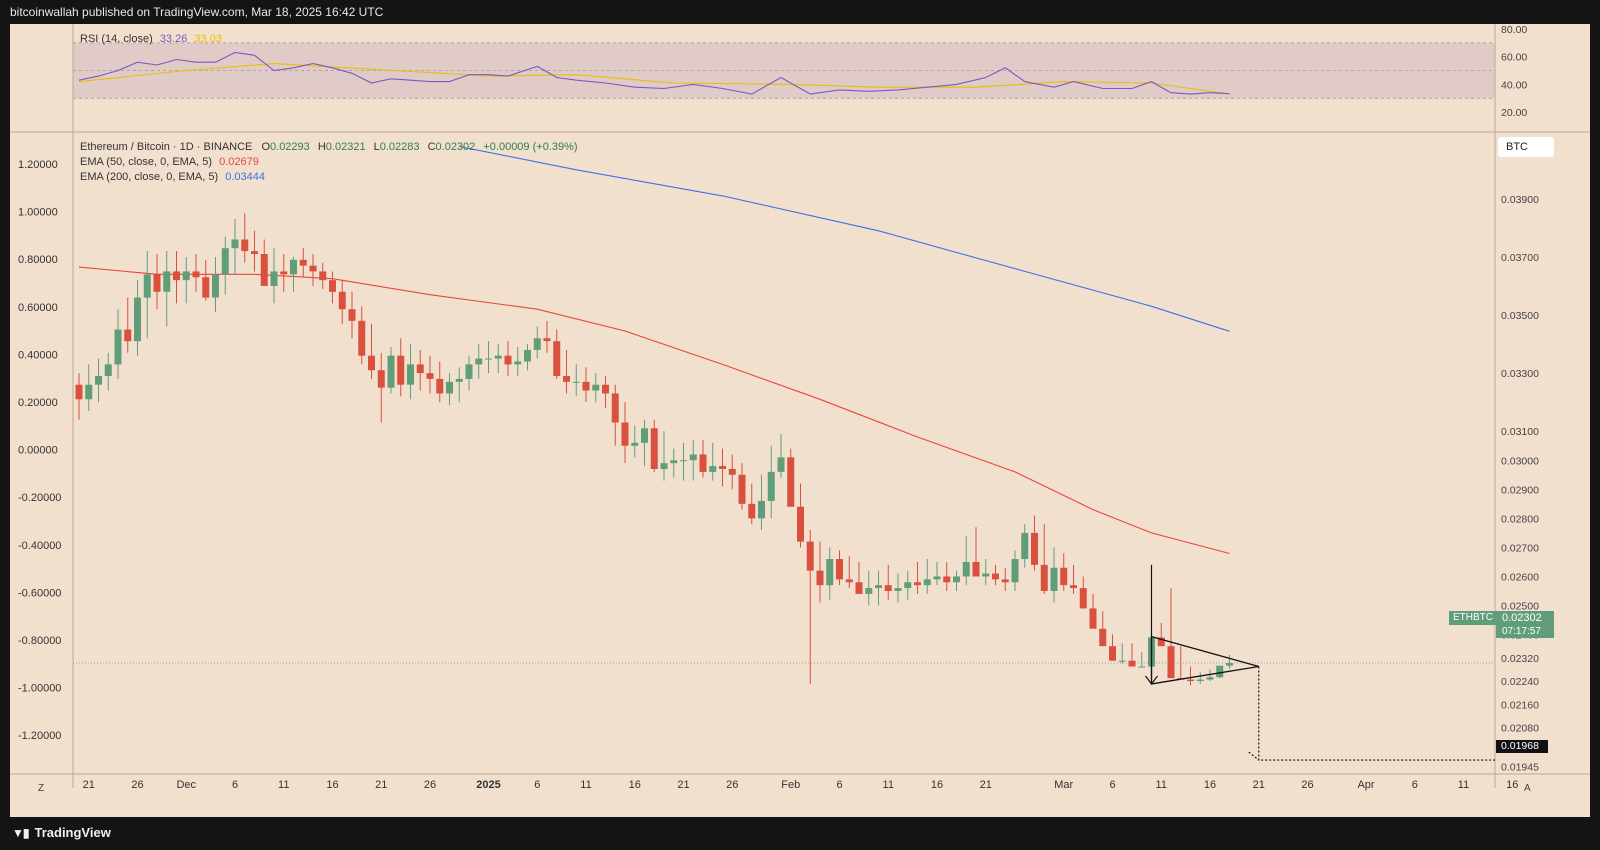  What do you see at coordinates (116, 39) in the screenshot?
I see `rsi-legend-label: RSI (14, close)` at bounding box center [116, 39].